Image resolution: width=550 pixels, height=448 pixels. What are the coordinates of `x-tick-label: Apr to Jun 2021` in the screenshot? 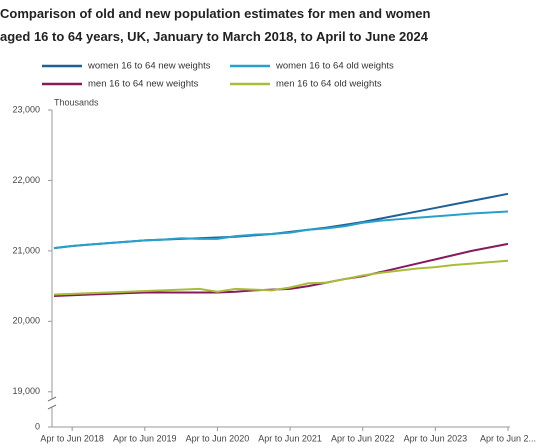 It's located at (290, 438).